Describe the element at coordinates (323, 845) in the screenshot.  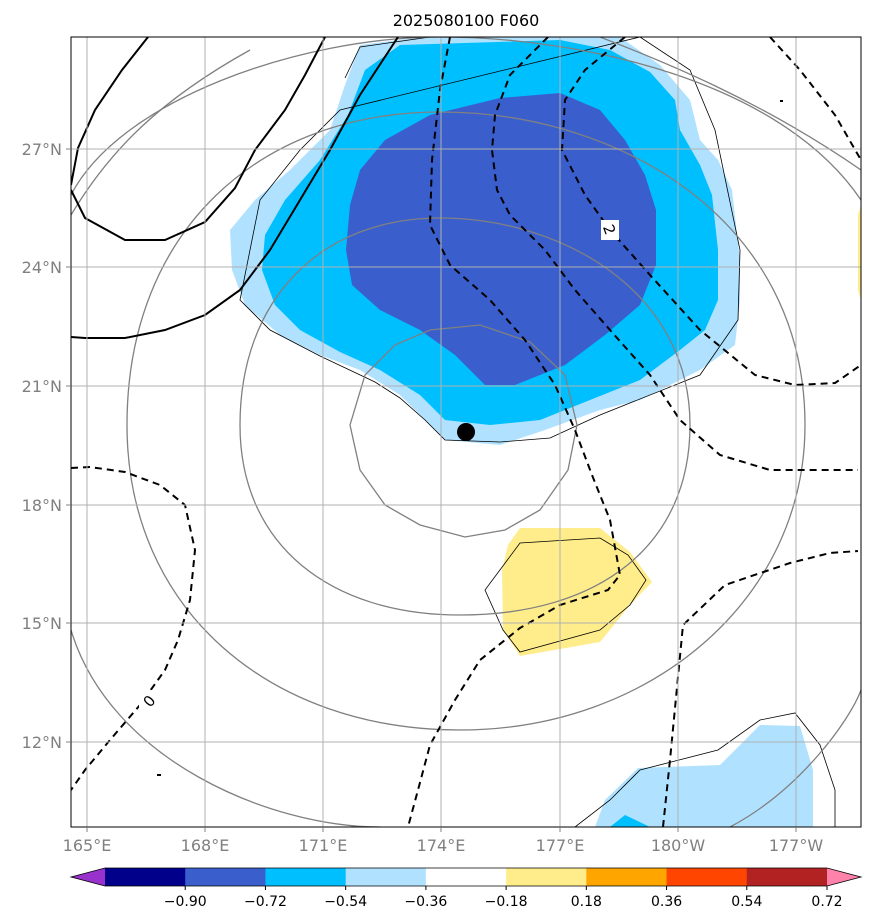
I see `lon-label: 171°E` at that location.